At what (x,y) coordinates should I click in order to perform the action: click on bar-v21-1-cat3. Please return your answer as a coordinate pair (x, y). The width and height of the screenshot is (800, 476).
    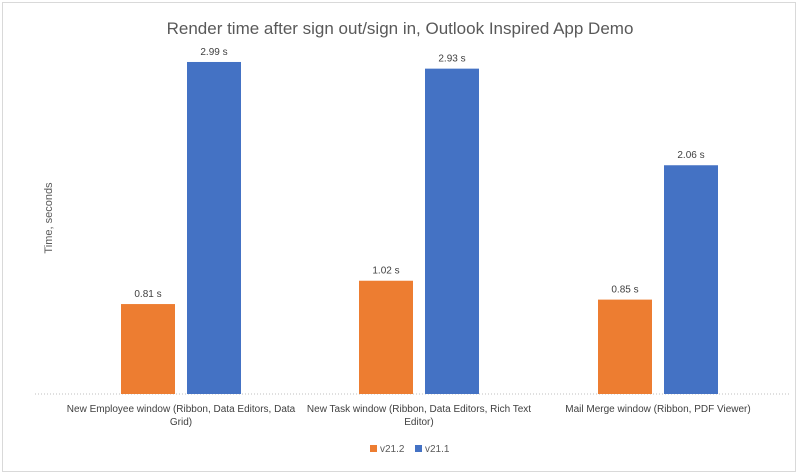
    Looking at the image, I should click on (691, 279).